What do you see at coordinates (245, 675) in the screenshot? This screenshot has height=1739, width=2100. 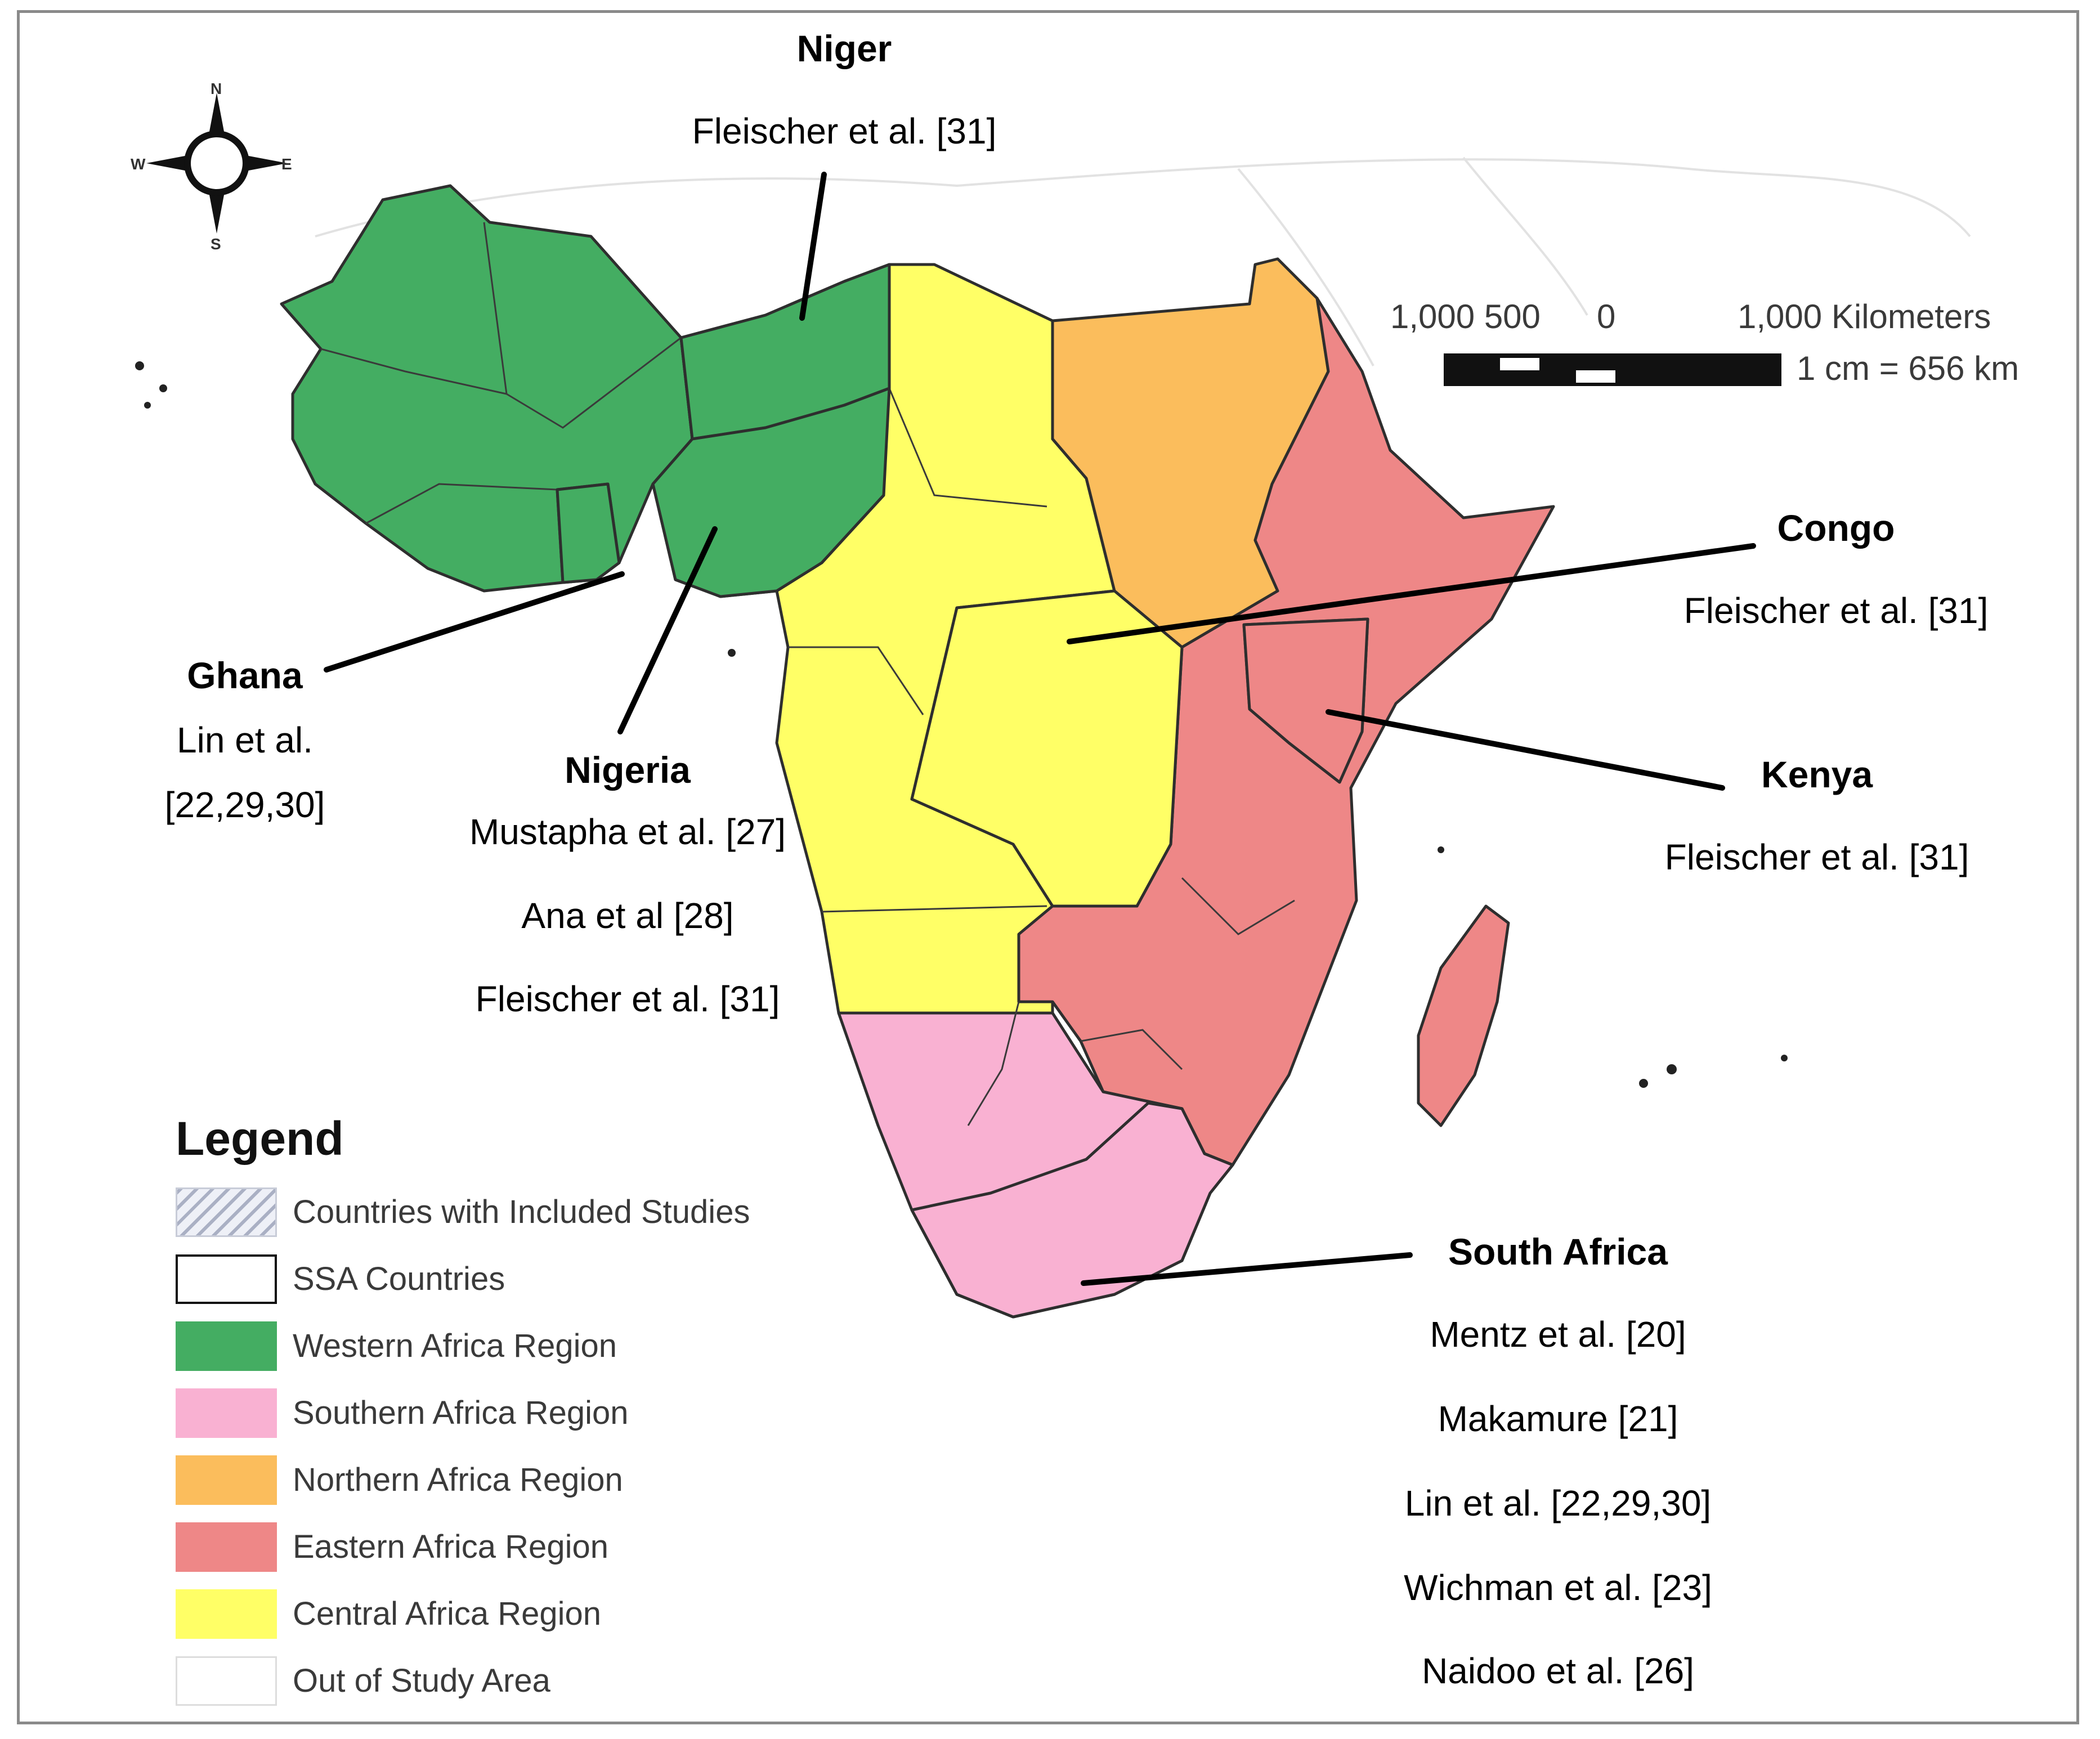 I see `annotation-ghana-name: Ghana` at bounding box center [245, 675].